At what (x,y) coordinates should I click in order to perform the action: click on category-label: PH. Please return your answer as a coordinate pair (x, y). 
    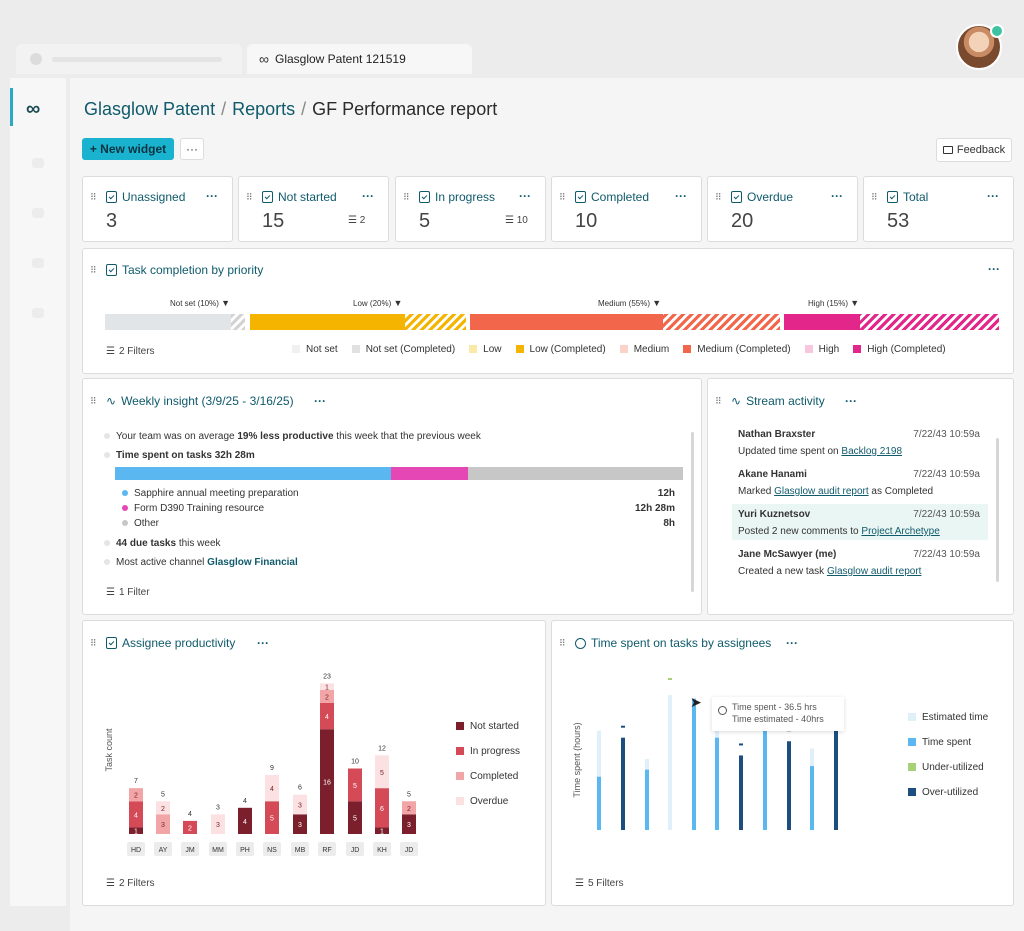
    Looking at the image, I should click on (245, 850).